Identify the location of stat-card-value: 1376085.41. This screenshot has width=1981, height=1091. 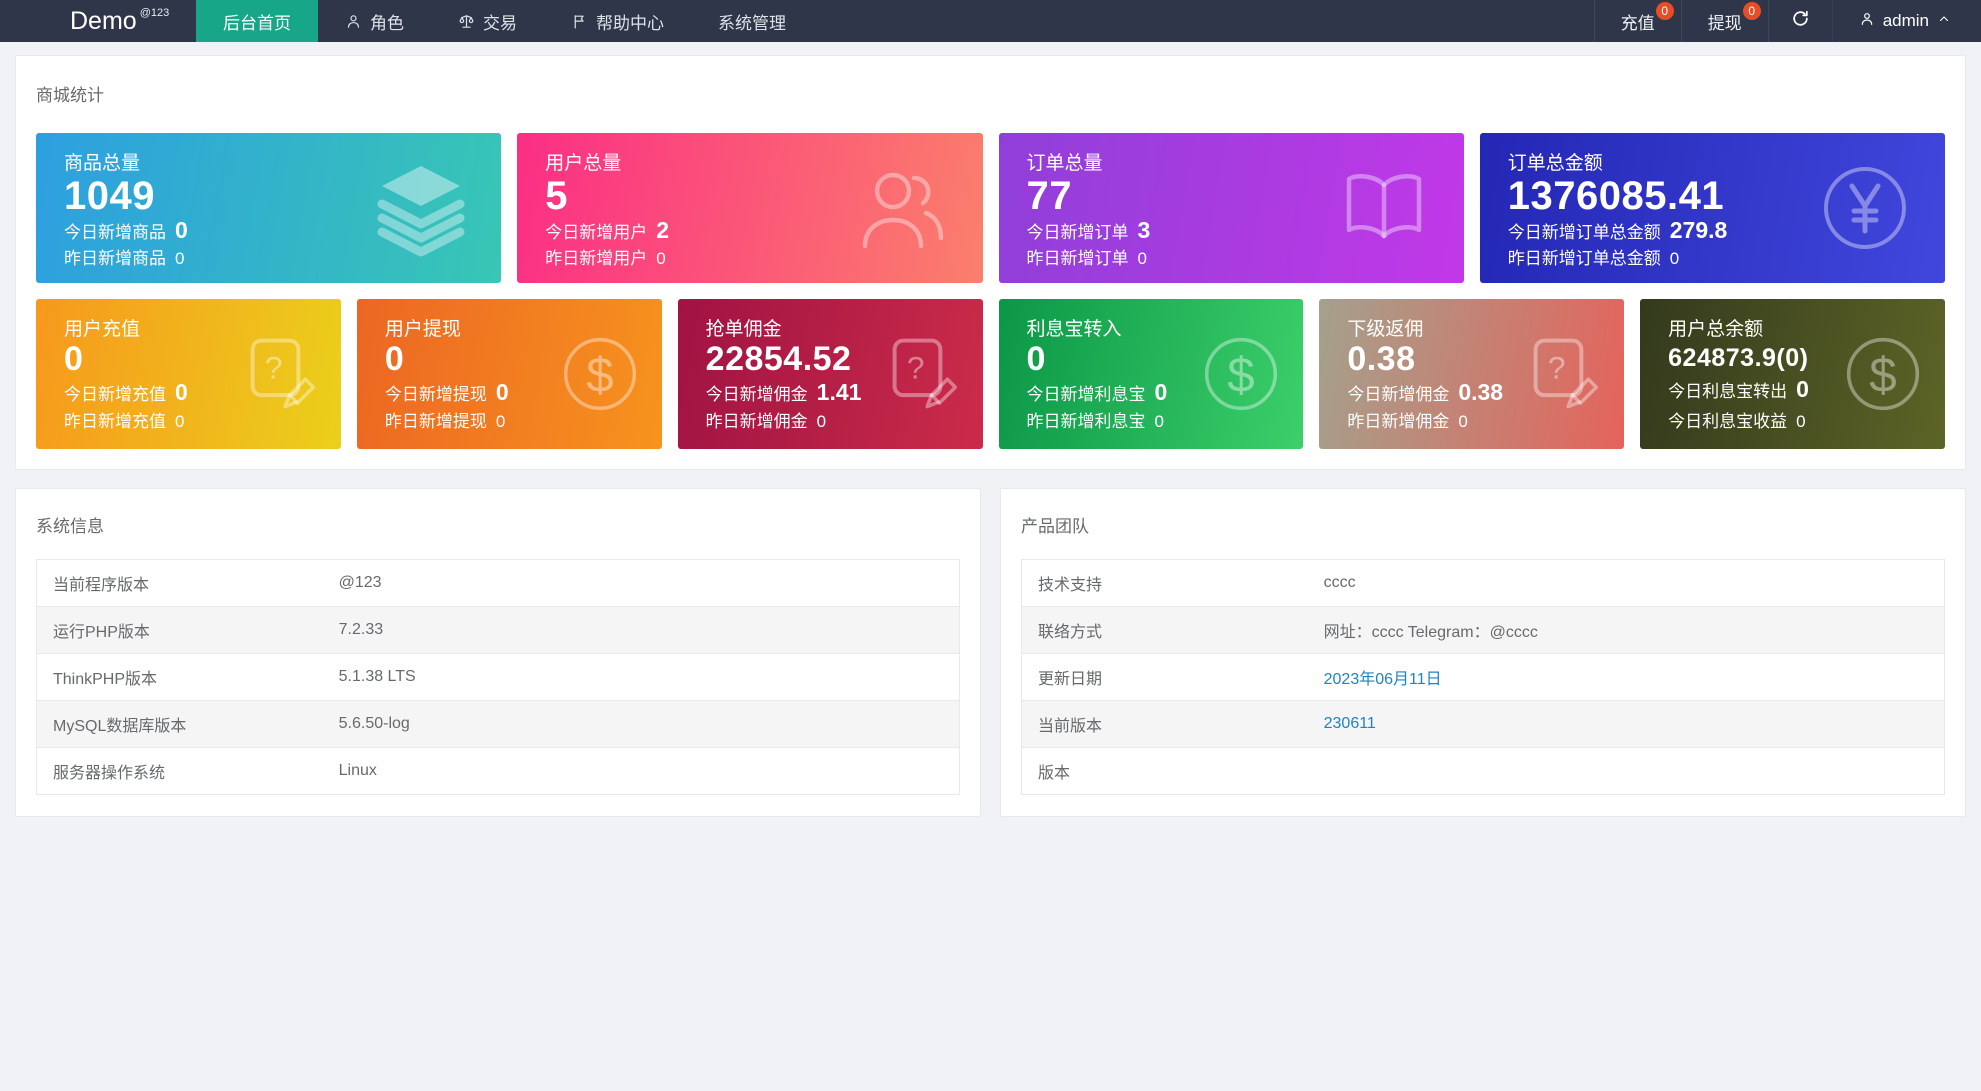
(1616, 196).